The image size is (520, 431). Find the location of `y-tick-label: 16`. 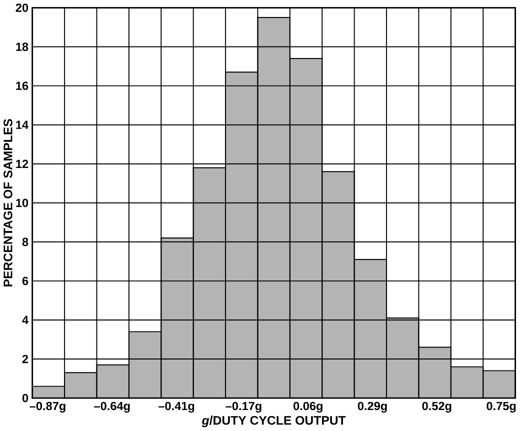

y-tick-label: 16 is located at coordinates (22, 86).